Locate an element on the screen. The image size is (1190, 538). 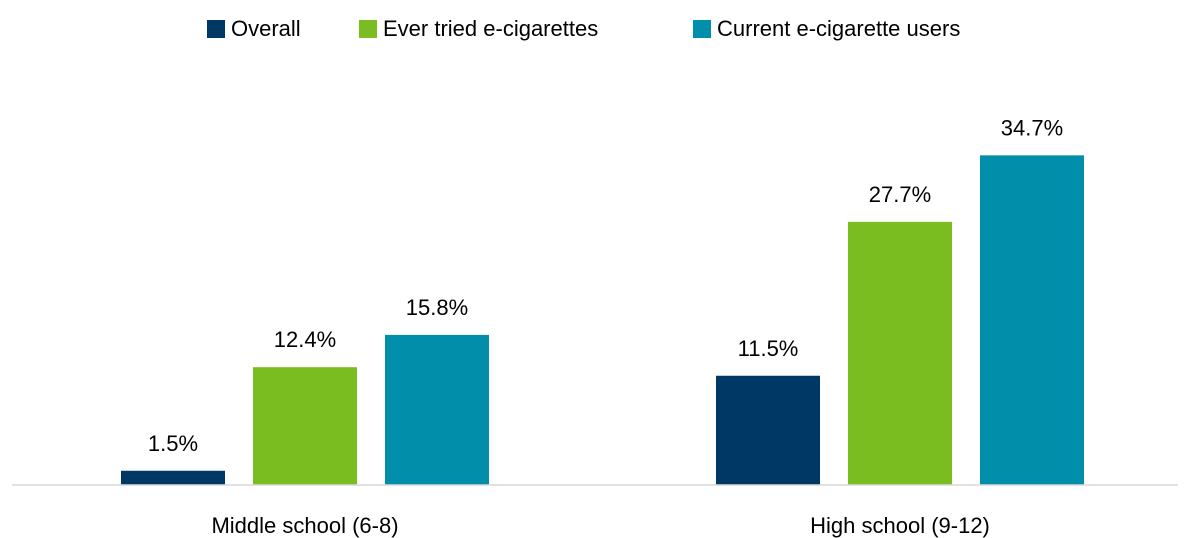
data-label-current-e-cigarette-users-middle-school-6-8: 15.8% is located at coordinates (437, 307).